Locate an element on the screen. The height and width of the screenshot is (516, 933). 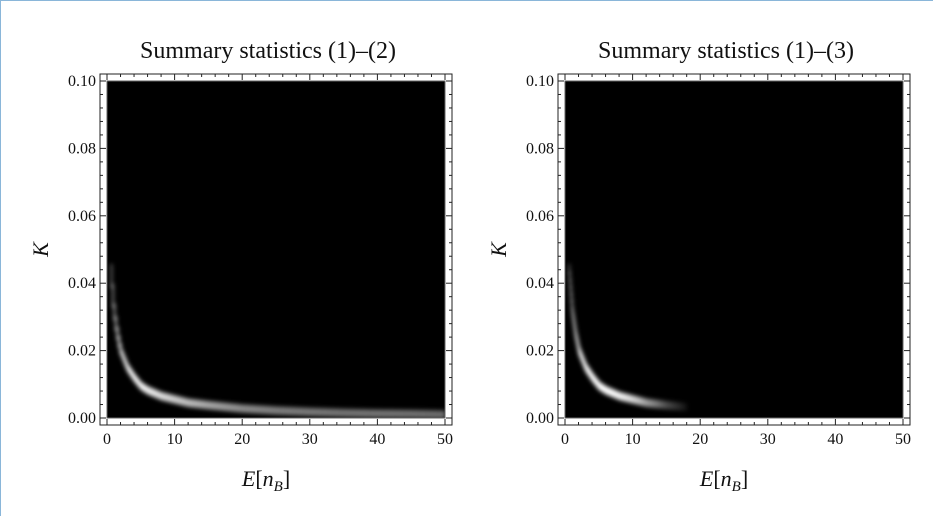
x-tick-label: 10 is located at coordinates (175, 439).